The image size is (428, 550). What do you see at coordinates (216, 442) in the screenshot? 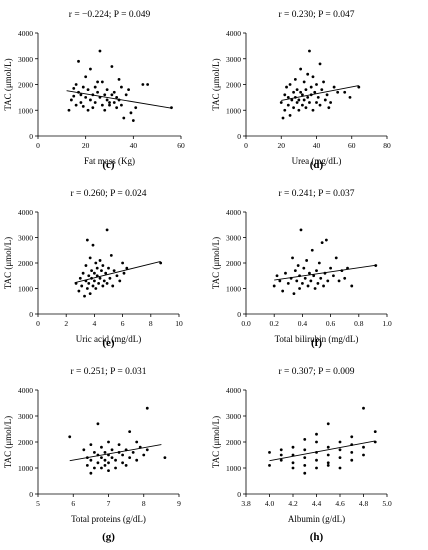
I see `panel-6-y-axis-label: TAC (μmol/L)` at bounding box center [216, 442].